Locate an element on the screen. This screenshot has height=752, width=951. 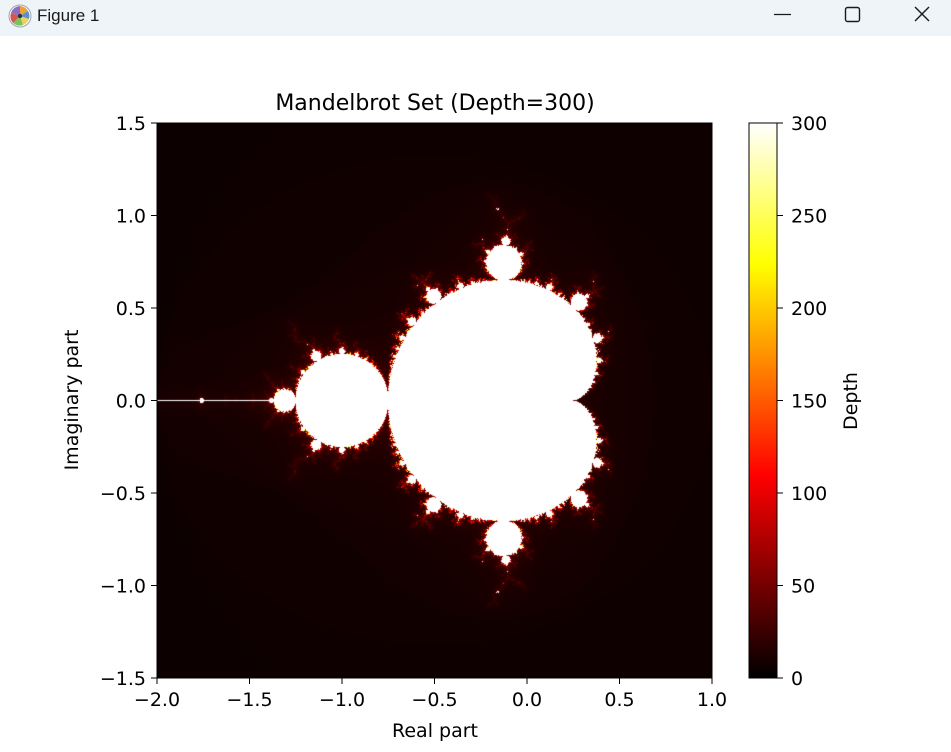
colorbar-axis: 300 250 200 150 100 50 0 is located at coordinates (802, 401).